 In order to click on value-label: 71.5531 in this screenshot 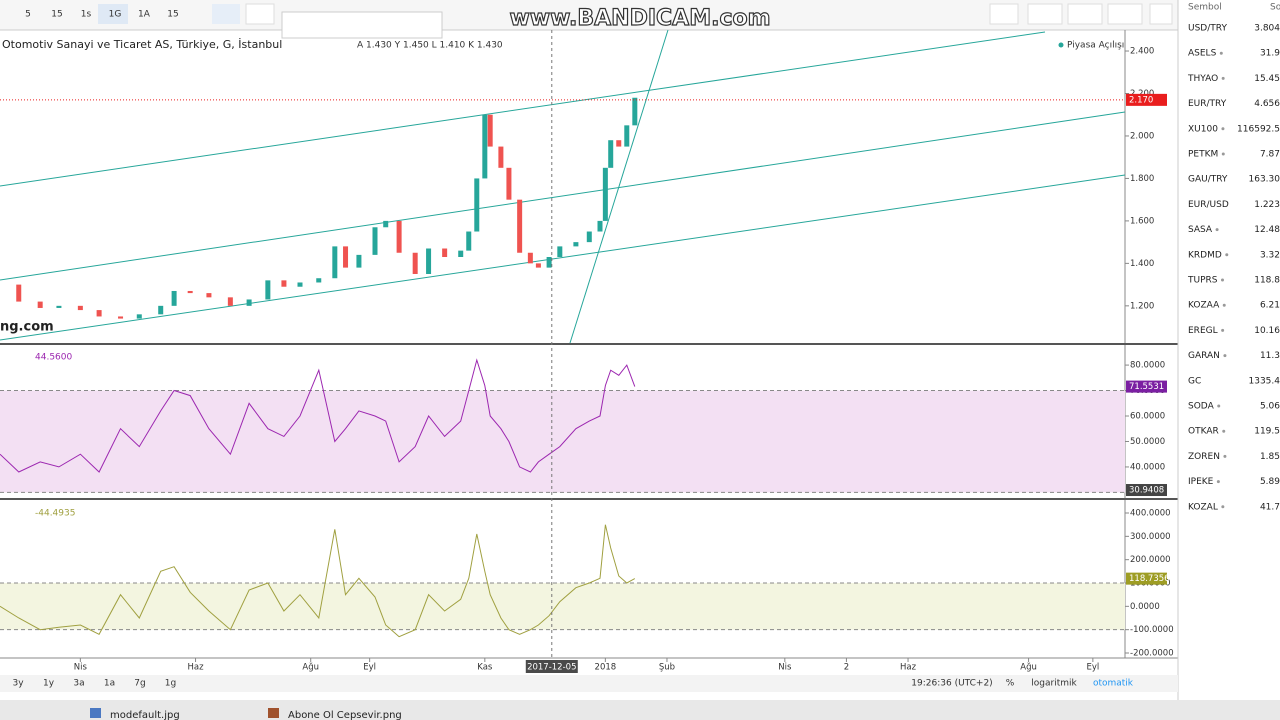, I will do `click(1146, 387)`.